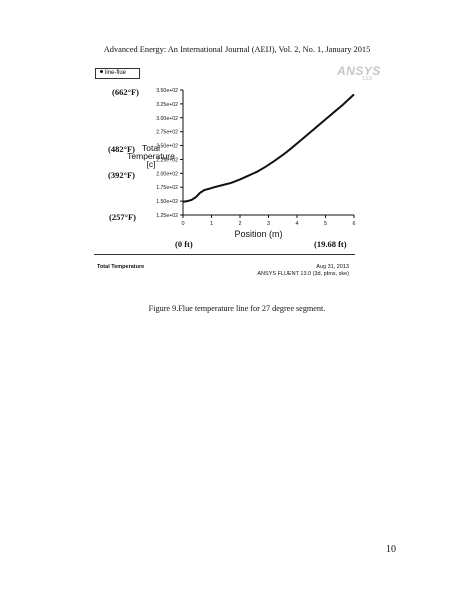  What do you see at coordinates (126, 92) in the screenshot?
I see `annotation-662f: (662°F)` at bounding box center [126, 92].